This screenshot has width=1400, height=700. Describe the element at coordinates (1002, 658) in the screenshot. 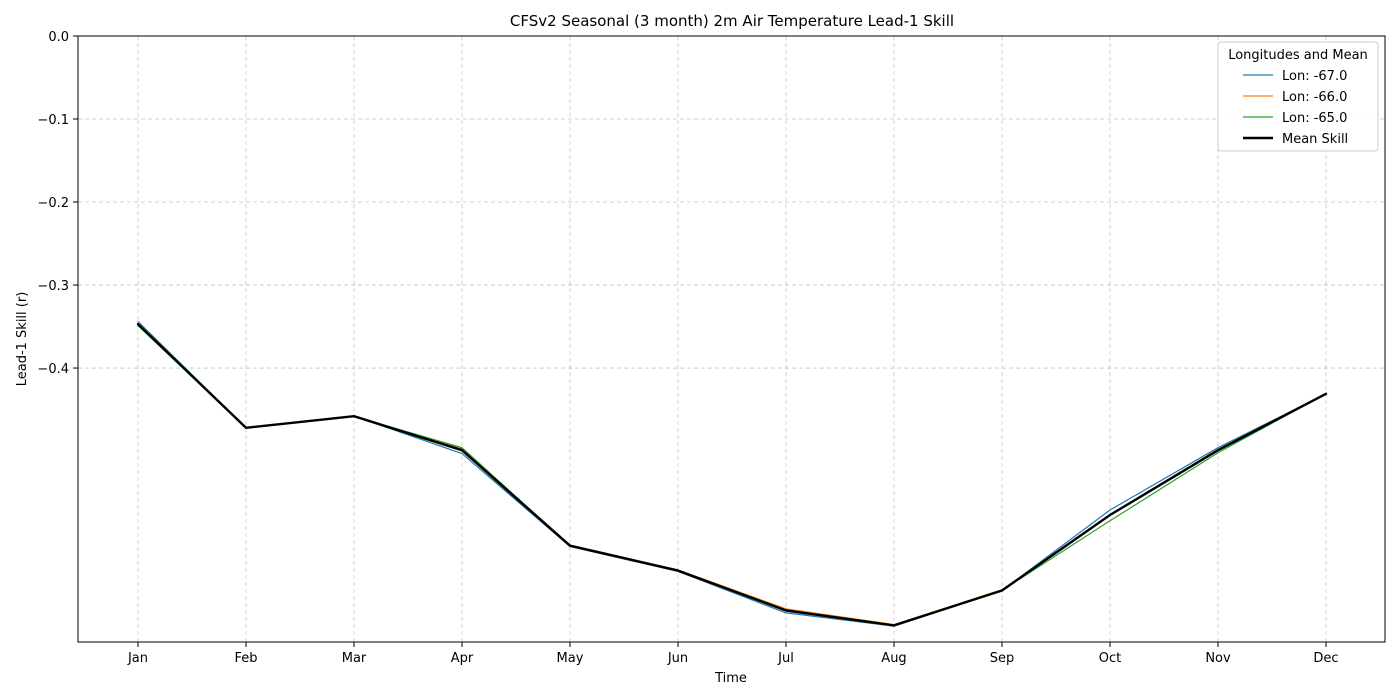

I see `x-tick-label: Sep` at that location.